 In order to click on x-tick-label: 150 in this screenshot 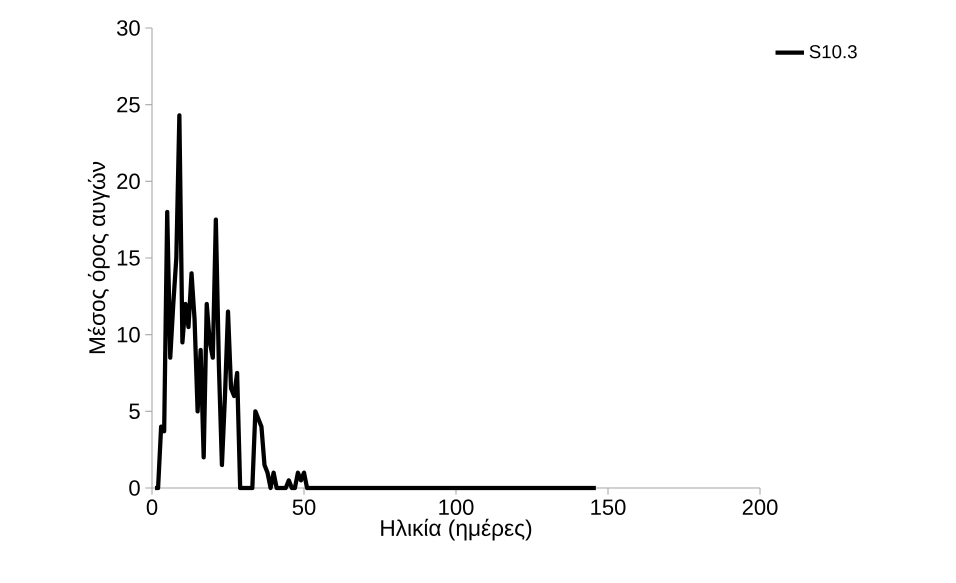, I will do `click(608, 507)`.